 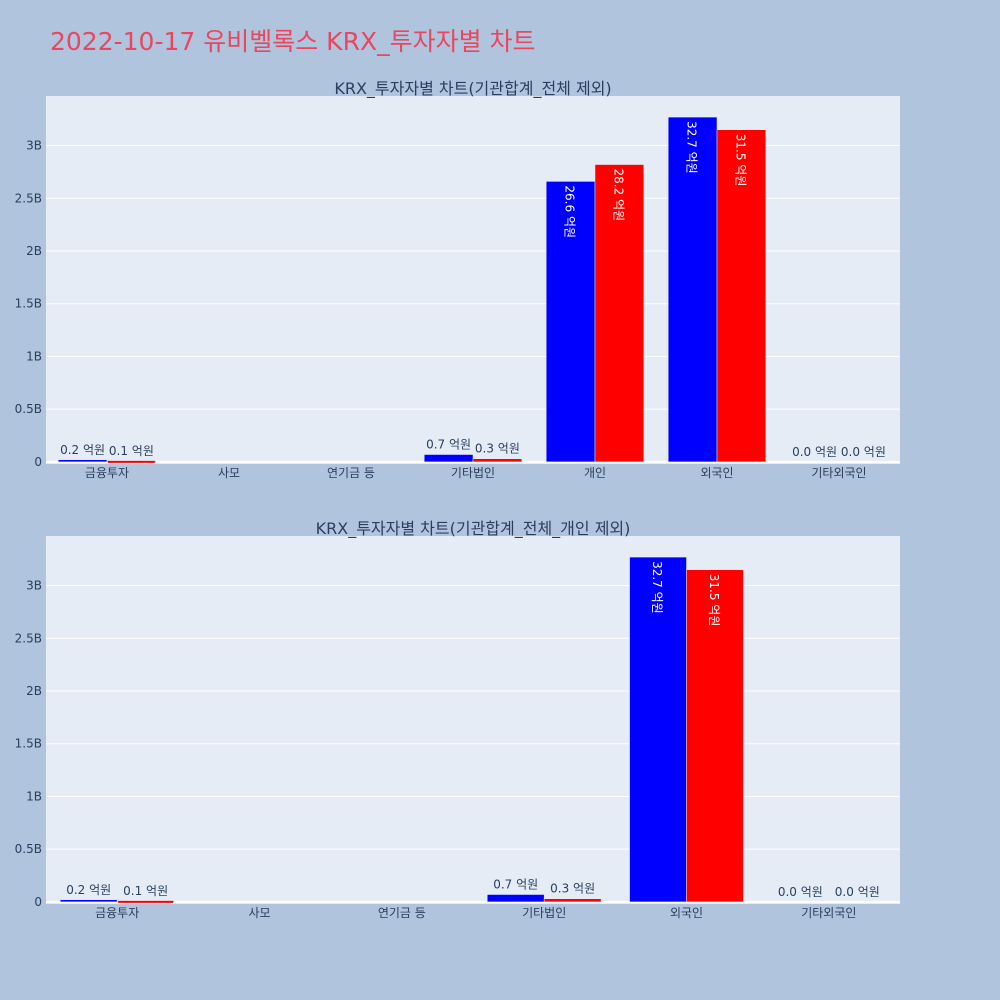 I want to click on bar-value-label: 26.6 억원, so click(x=570, y=211).